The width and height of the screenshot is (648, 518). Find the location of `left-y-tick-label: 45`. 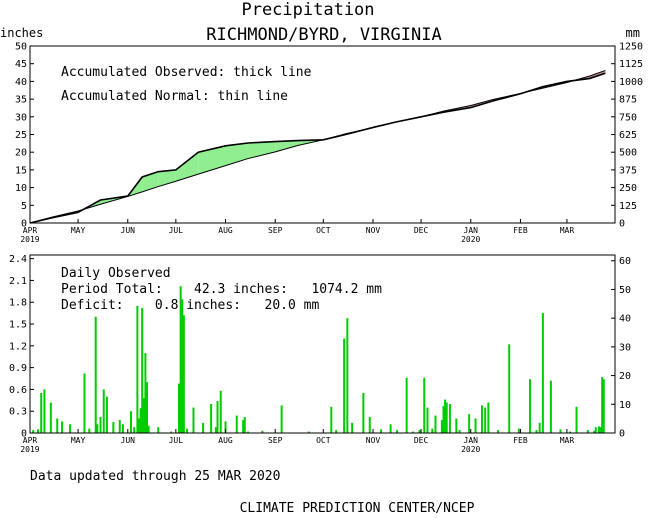

left-y-tick-label: 45 is located at coordinates (21, 64).